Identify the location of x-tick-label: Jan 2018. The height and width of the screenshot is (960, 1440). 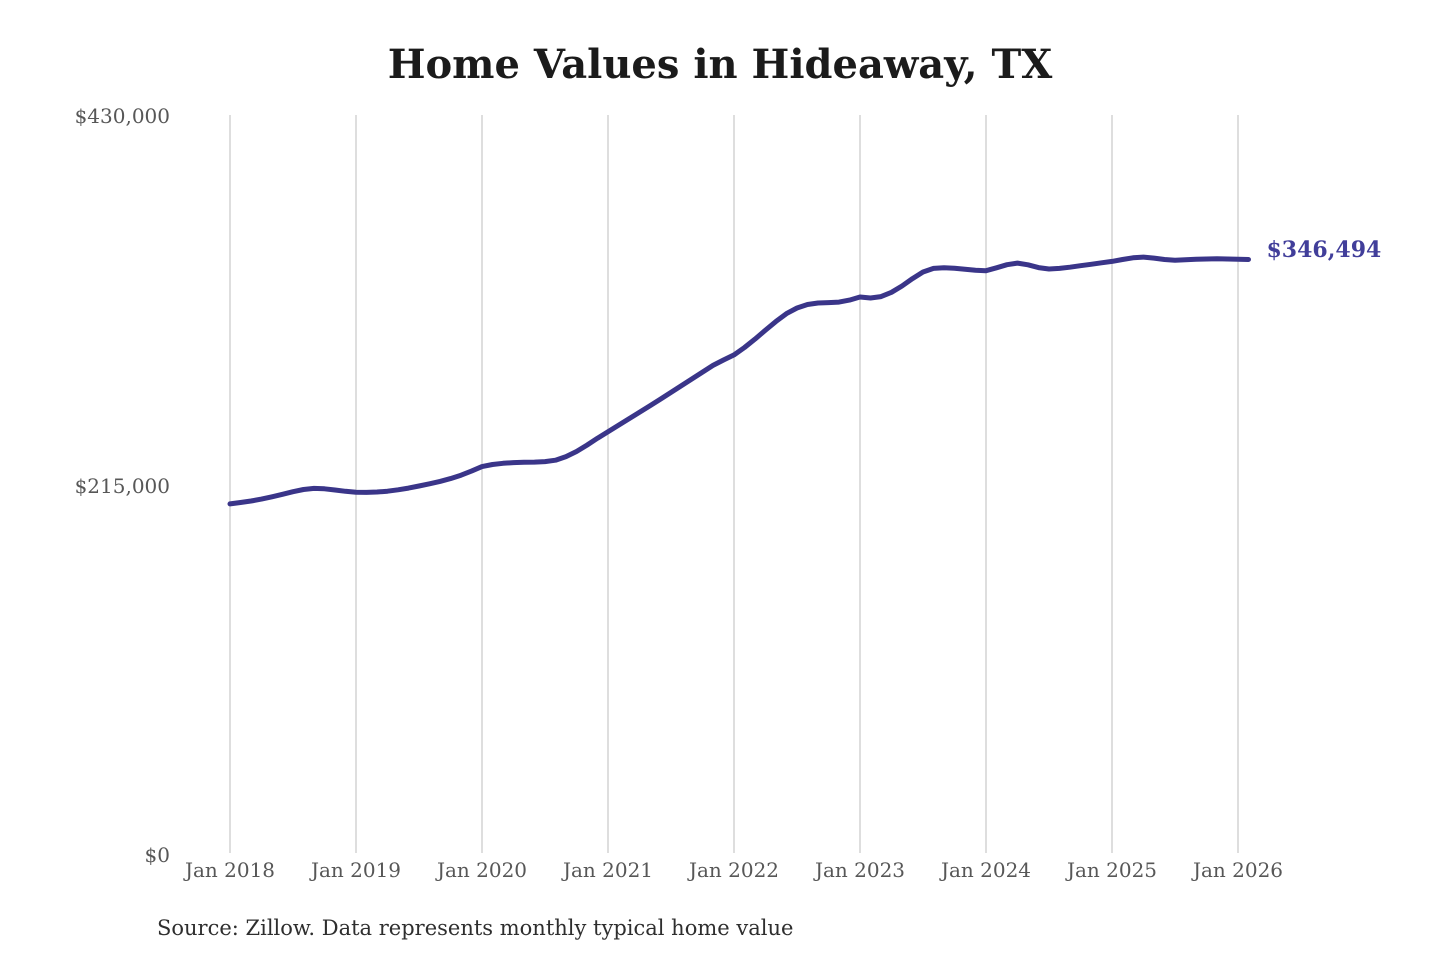
(230, 870).